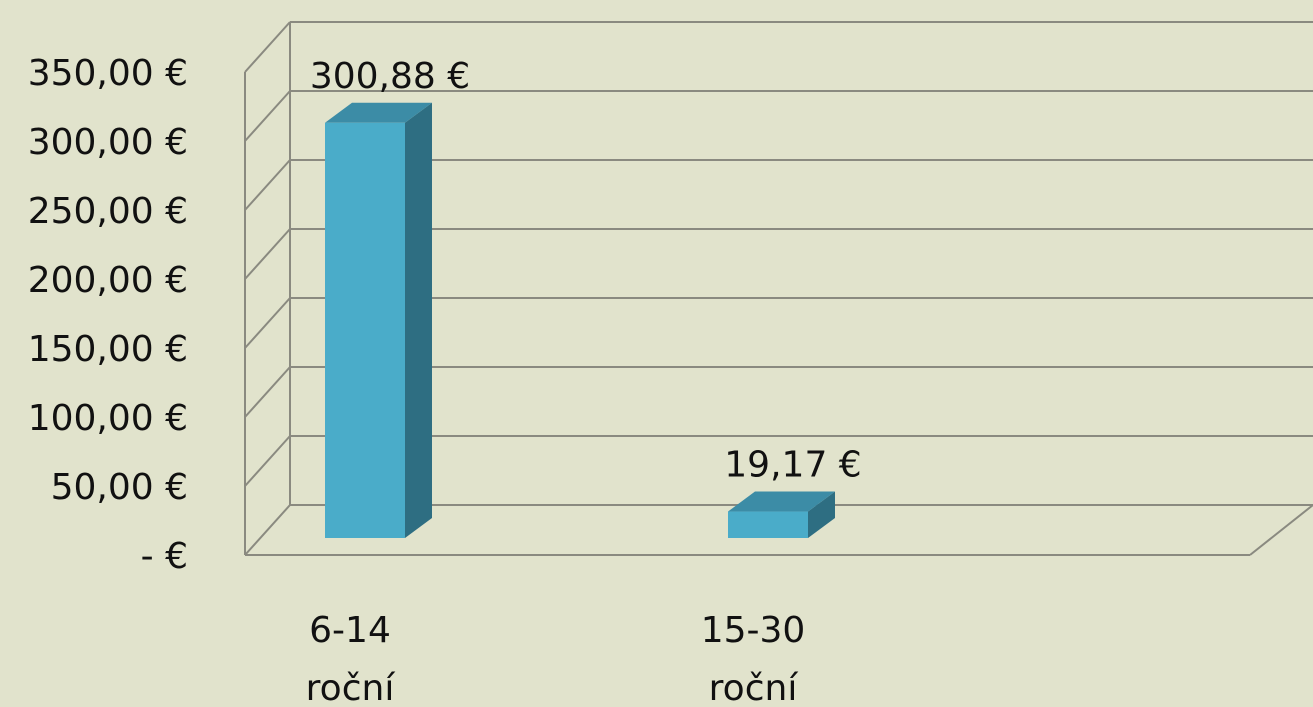  I want to click on data-label: 300,88 €, so click(390, 76).